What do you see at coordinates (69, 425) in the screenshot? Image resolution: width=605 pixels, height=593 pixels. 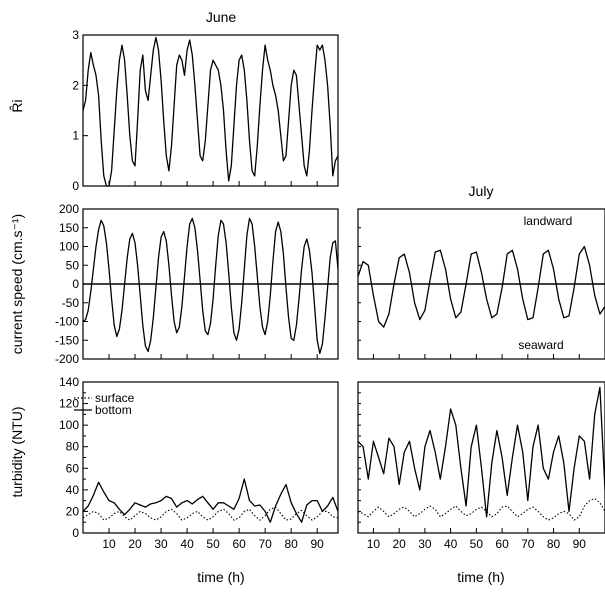 I see `june_turbidity-y-tick-label: 100` at bounding box center [69, 425].